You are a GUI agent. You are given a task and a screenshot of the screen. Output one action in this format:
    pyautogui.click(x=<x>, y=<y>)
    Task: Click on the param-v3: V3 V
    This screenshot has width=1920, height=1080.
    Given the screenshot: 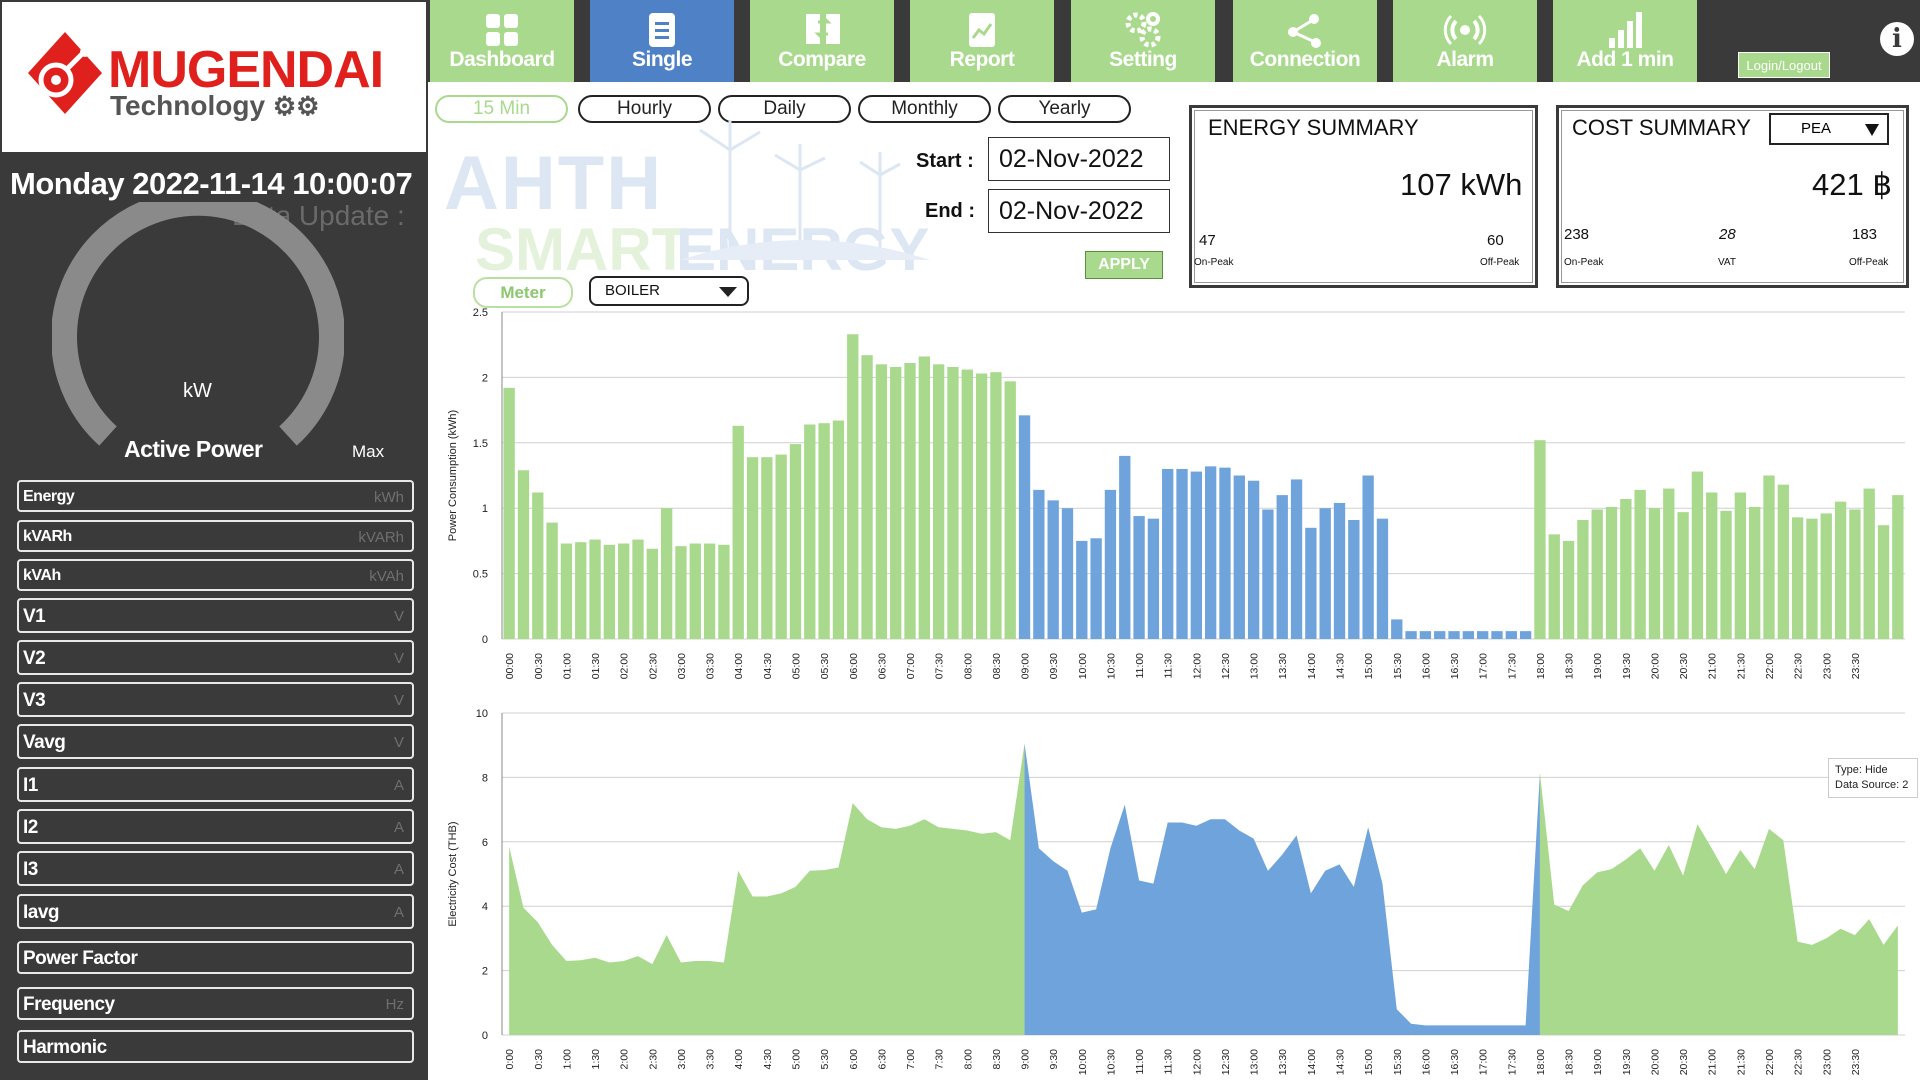 What is the action you would take?
    pyautogui.click(x=215, y=699)
    